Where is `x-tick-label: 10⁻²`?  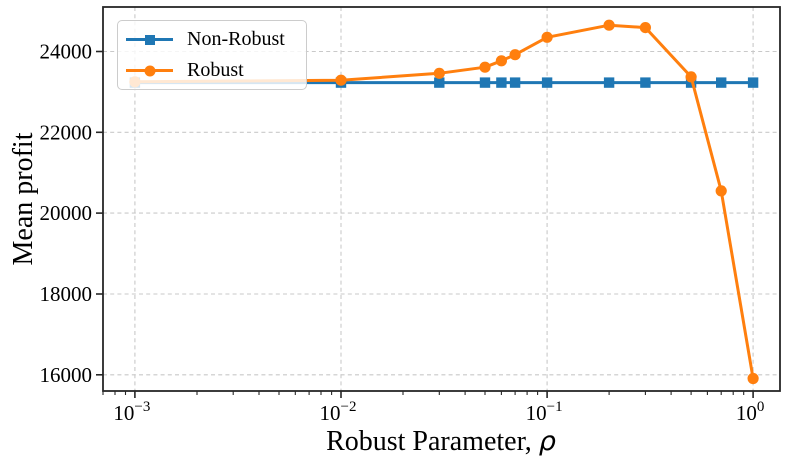
x-tick-label: 10⁻² is located at coordinates (338, 412).